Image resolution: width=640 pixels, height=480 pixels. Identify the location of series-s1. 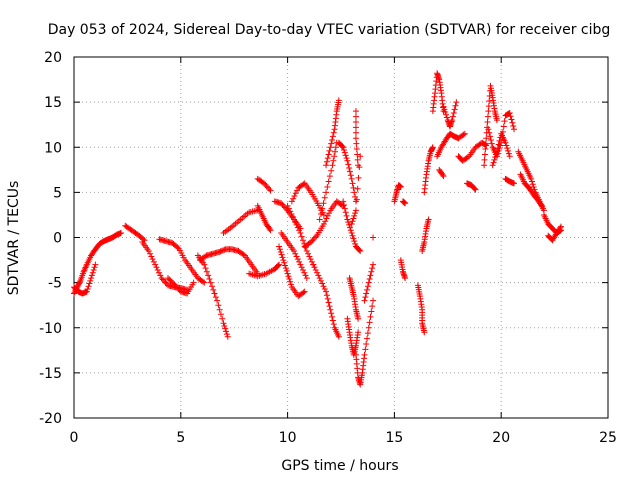
(97, 263).